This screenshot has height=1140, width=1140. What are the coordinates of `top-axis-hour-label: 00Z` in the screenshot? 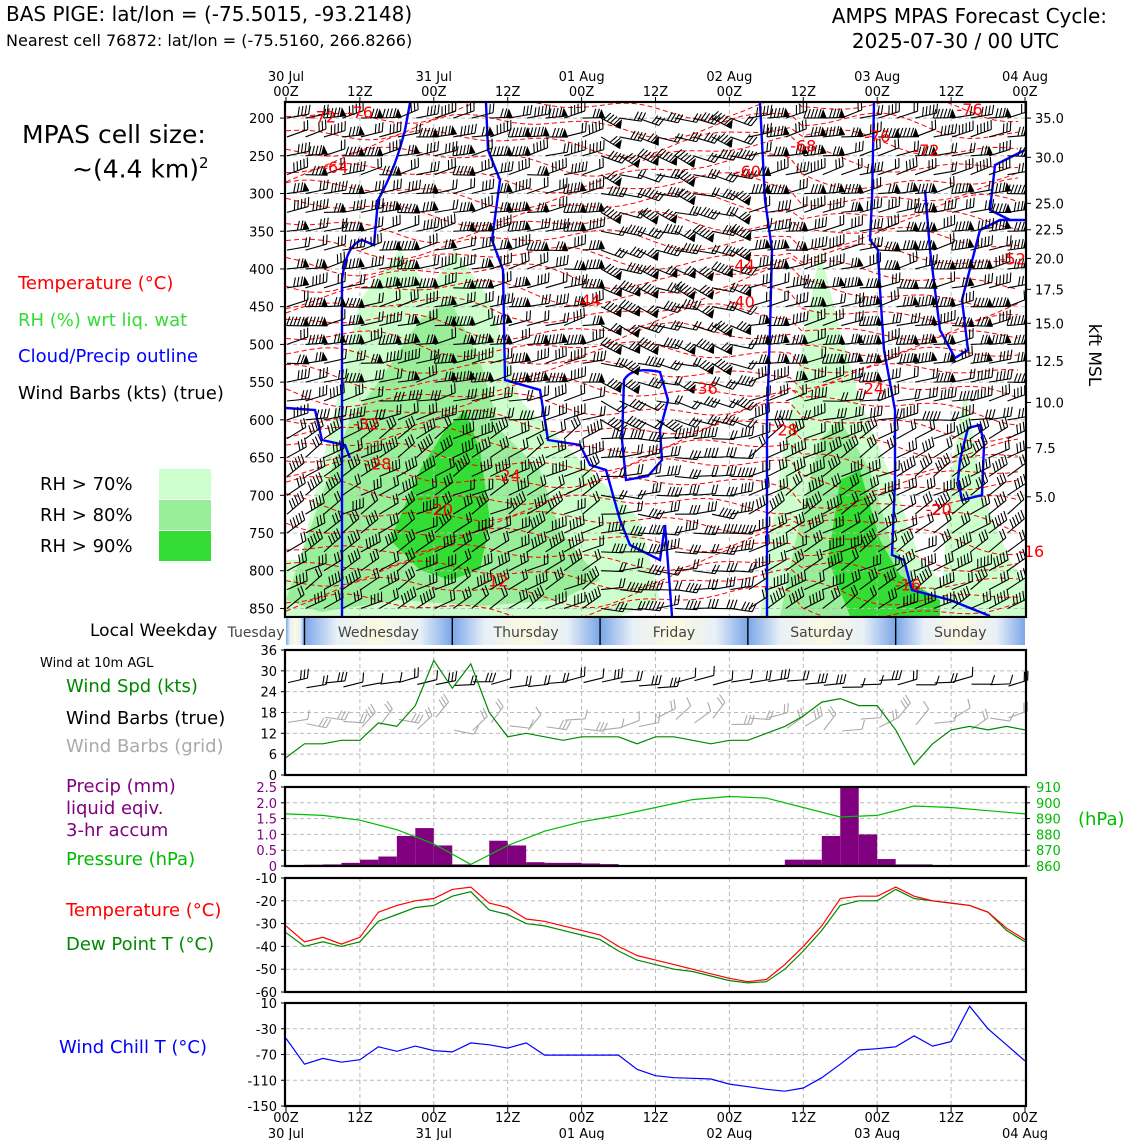 It's located at (434, 92).